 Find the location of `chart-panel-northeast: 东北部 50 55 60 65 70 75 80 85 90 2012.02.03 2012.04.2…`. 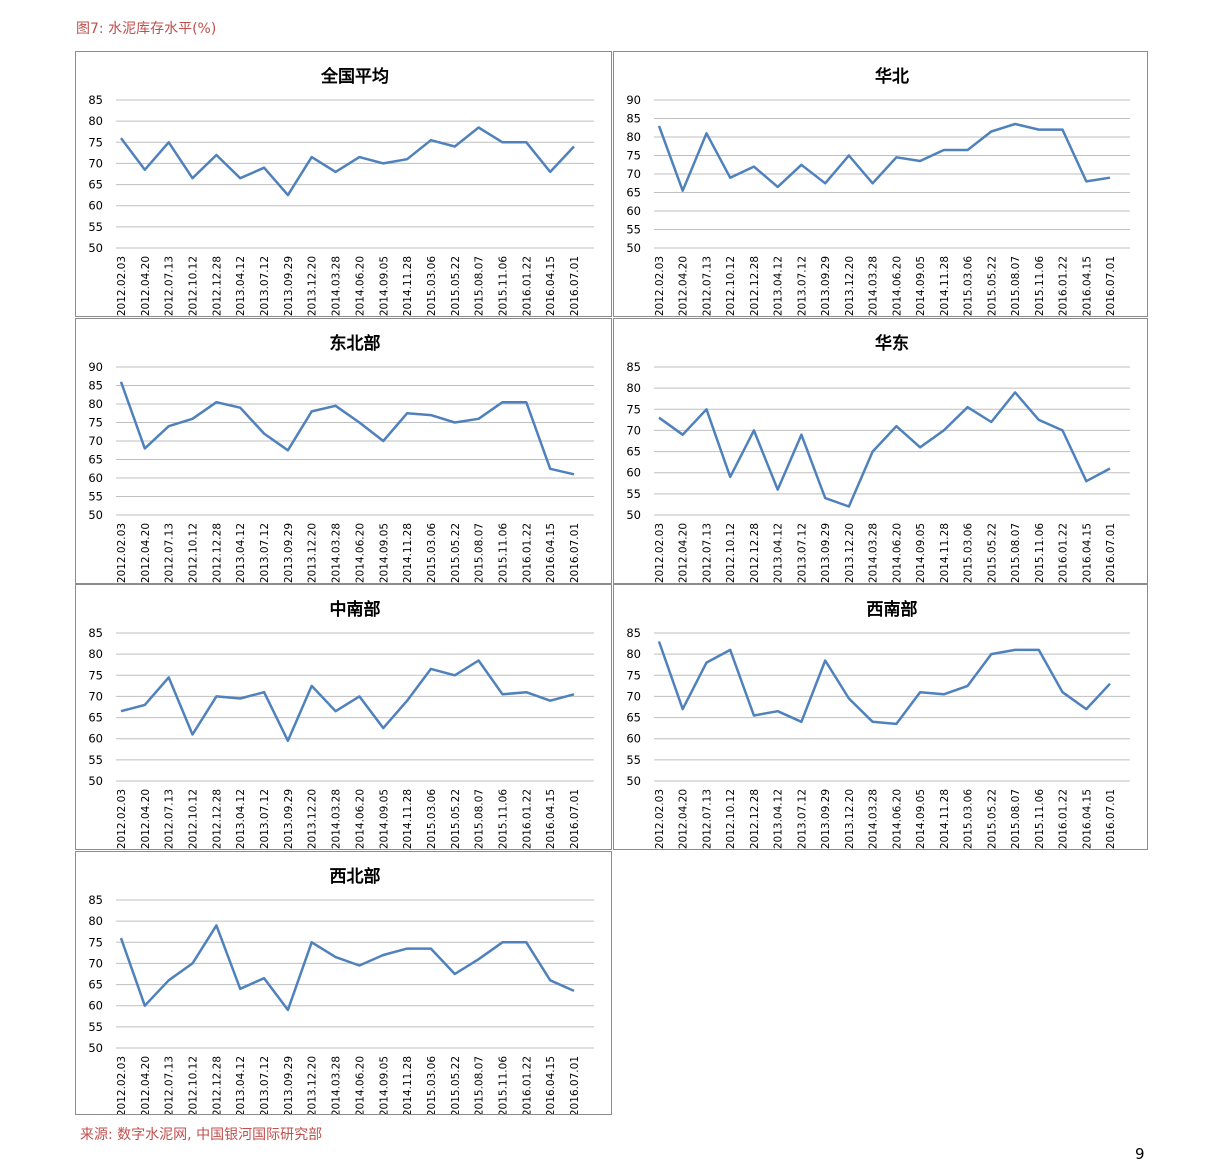

chart-panel-northeast: 东北部 50 55 60 65 70 75 80 85 90 2012.02.03 2012.04.2… is located at coordinates (343, 451).